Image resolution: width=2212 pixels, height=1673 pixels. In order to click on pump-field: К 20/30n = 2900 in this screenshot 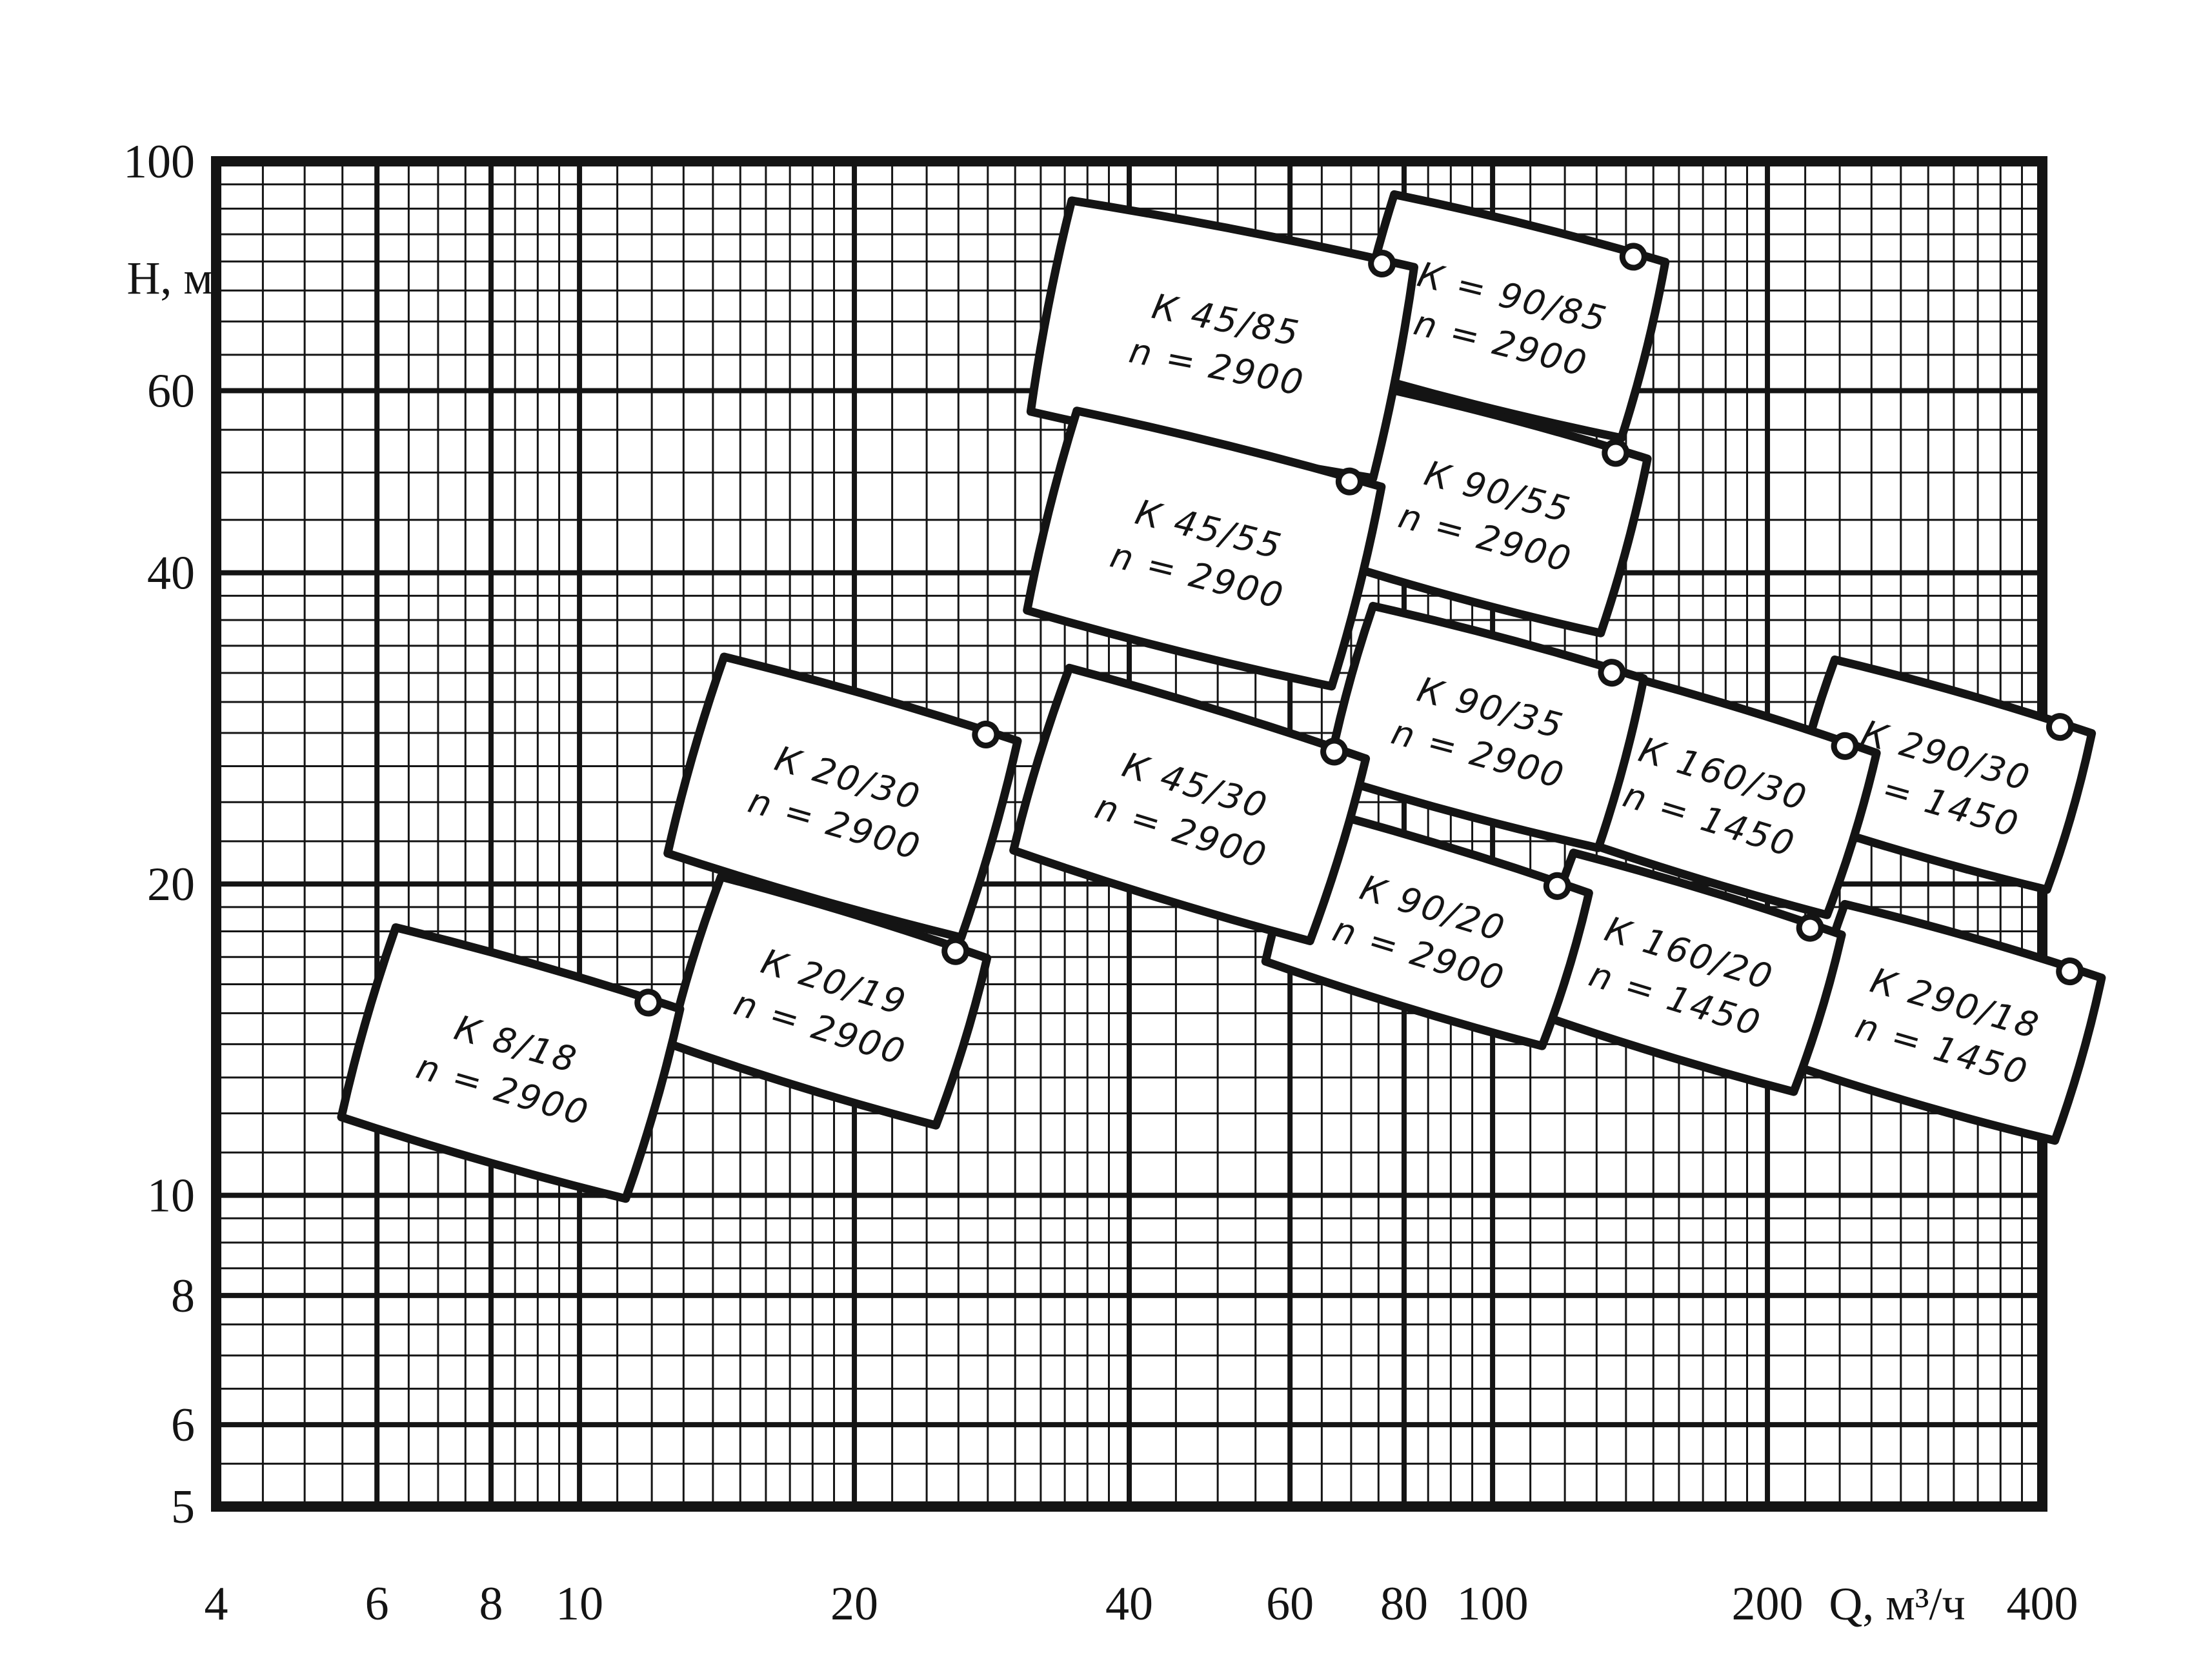, I will do `click(842, 797)`.